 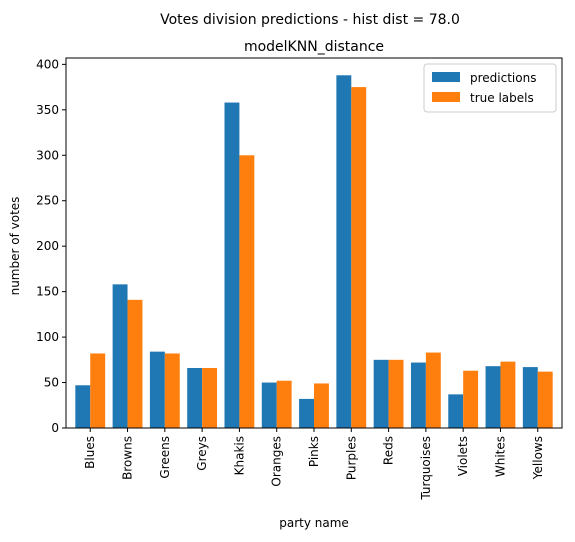 I want to click on bar-true-labels-whites, so click(x=508, y=394).